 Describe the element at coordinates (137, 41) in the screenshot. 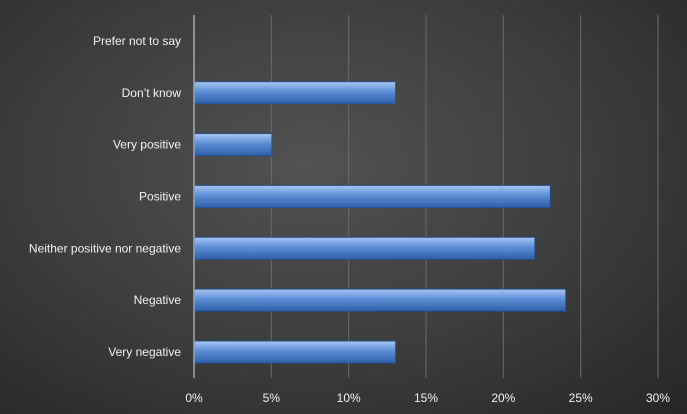

I see `category-label: Prefer not to say` at that location.